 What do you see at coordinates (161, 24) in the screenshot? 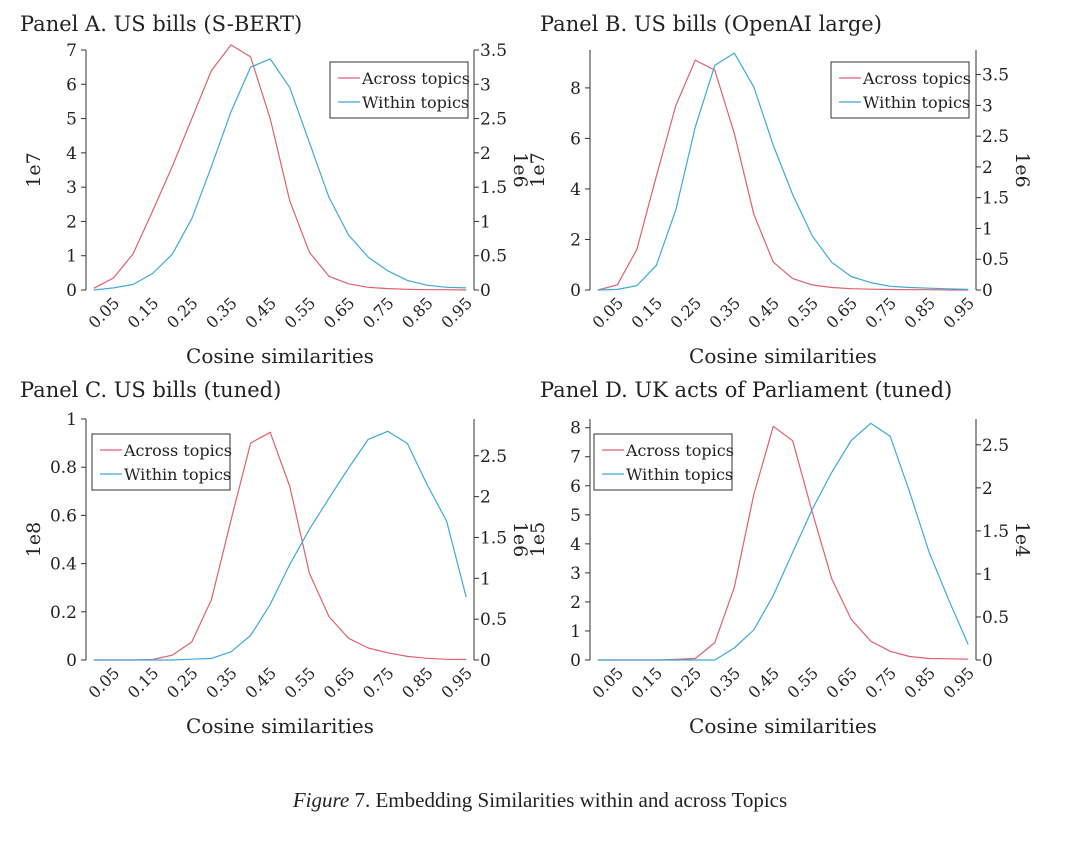
I see `chart-title: Panel A. US bills (S-BERT)` at bounding box center [161, 24].